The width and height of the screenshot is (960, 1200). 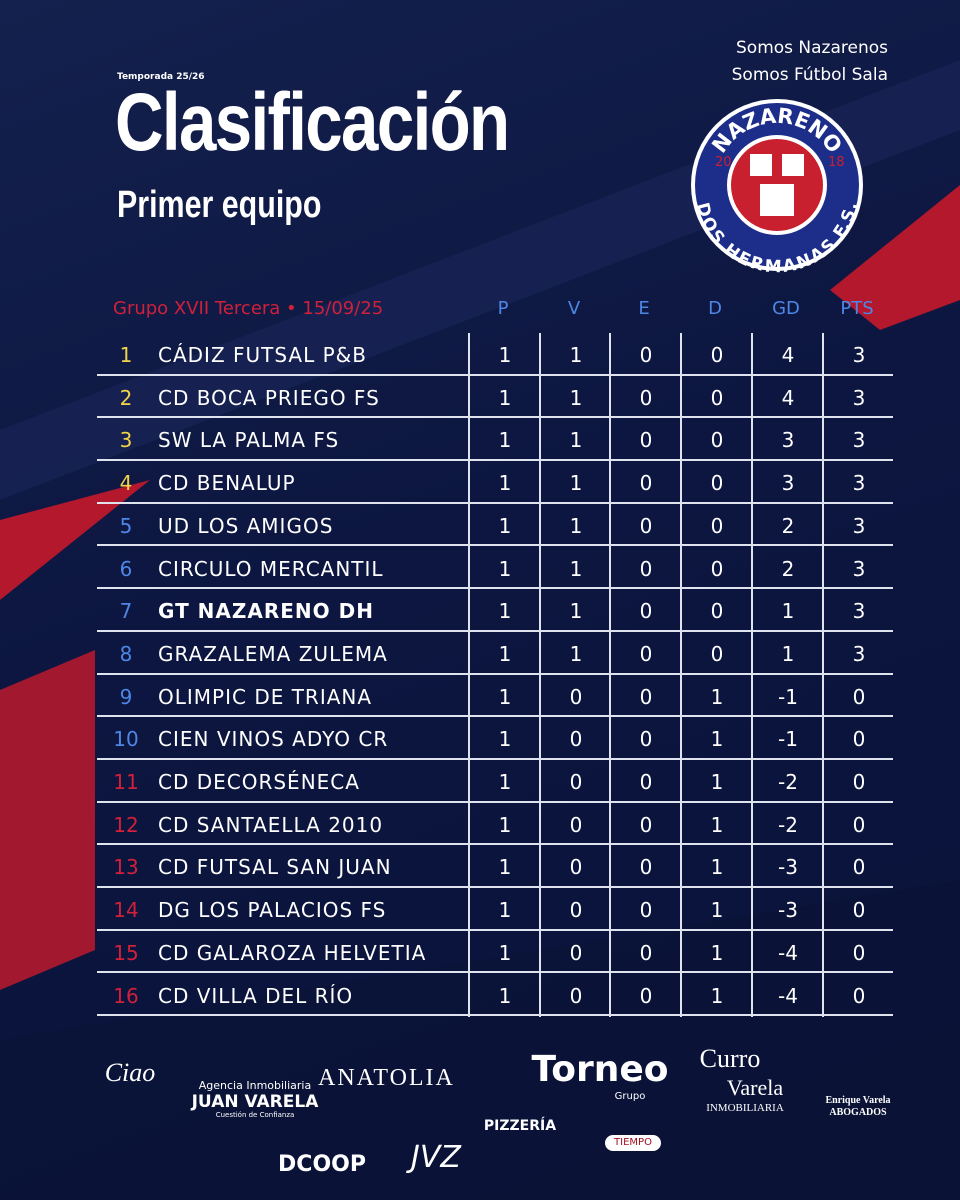 I want to click on sponsor-text: JVZ, so click(x=436, y=1157).